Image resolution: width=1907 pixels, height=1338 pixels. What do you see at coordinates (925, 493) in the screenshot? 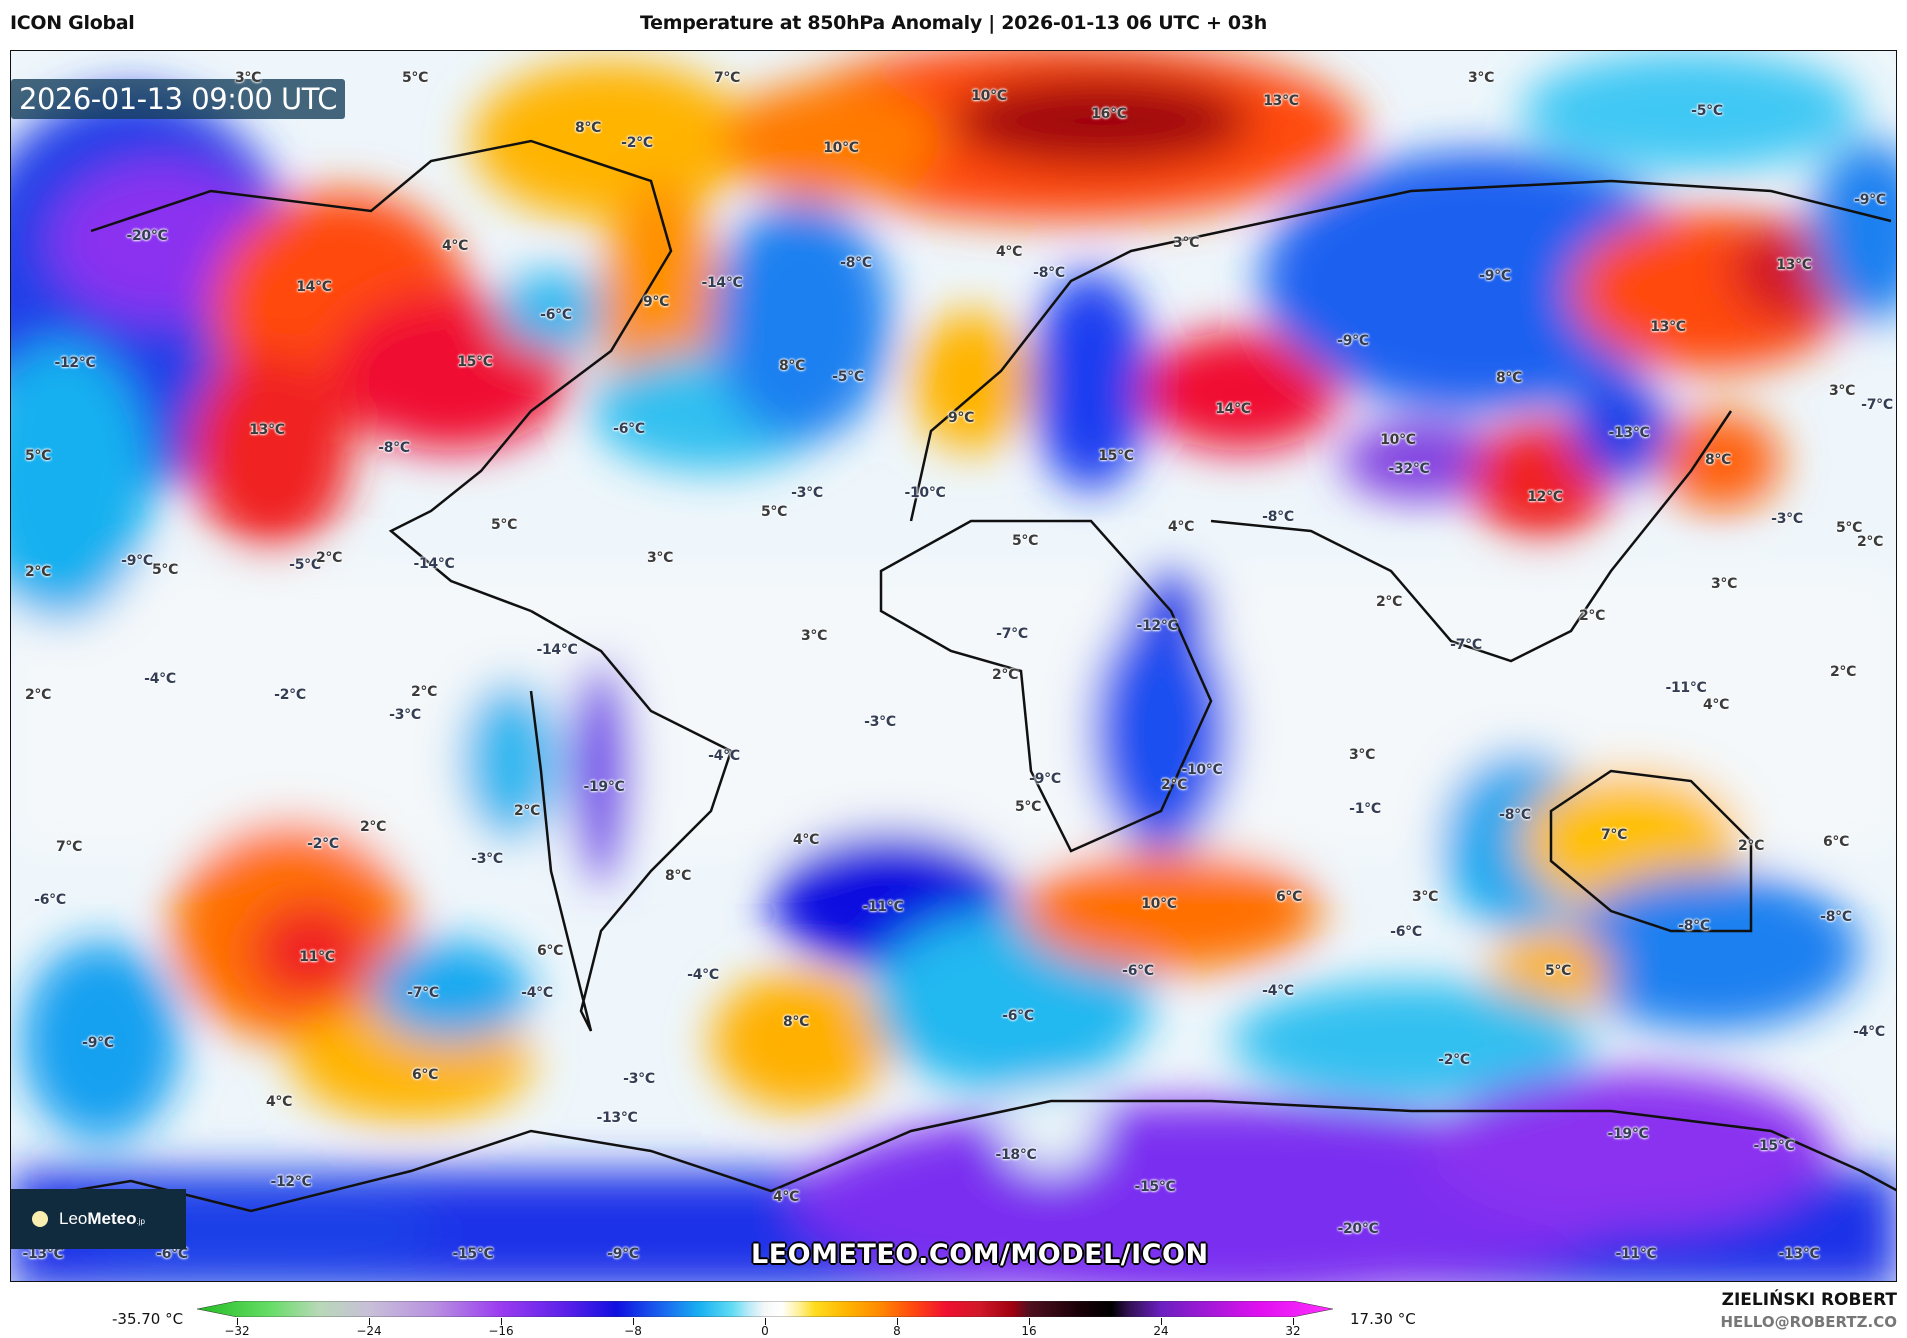
I see `temperature-label: -10°C` at bounding box center [925, 493].